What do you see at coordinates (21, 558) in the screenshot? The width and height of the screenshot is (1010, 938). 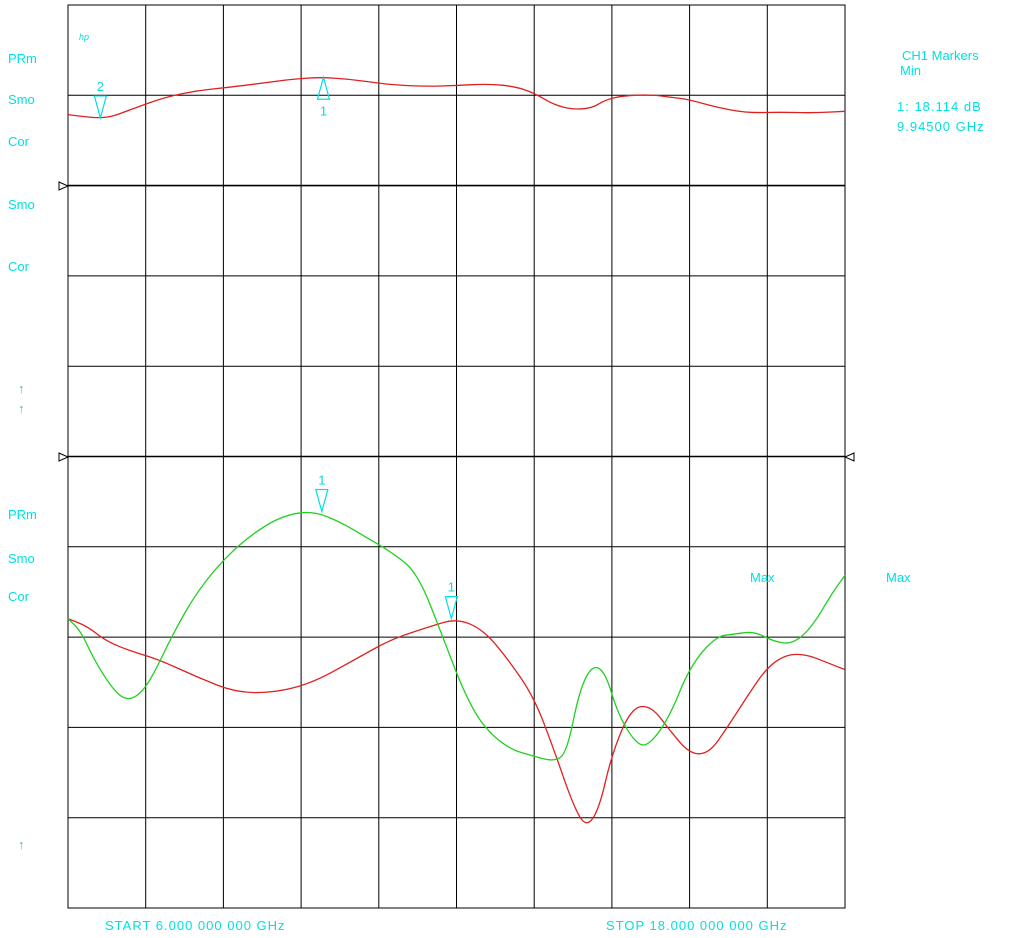 I see `label-smo-lower: Smo` at bounding box center [21, 558].